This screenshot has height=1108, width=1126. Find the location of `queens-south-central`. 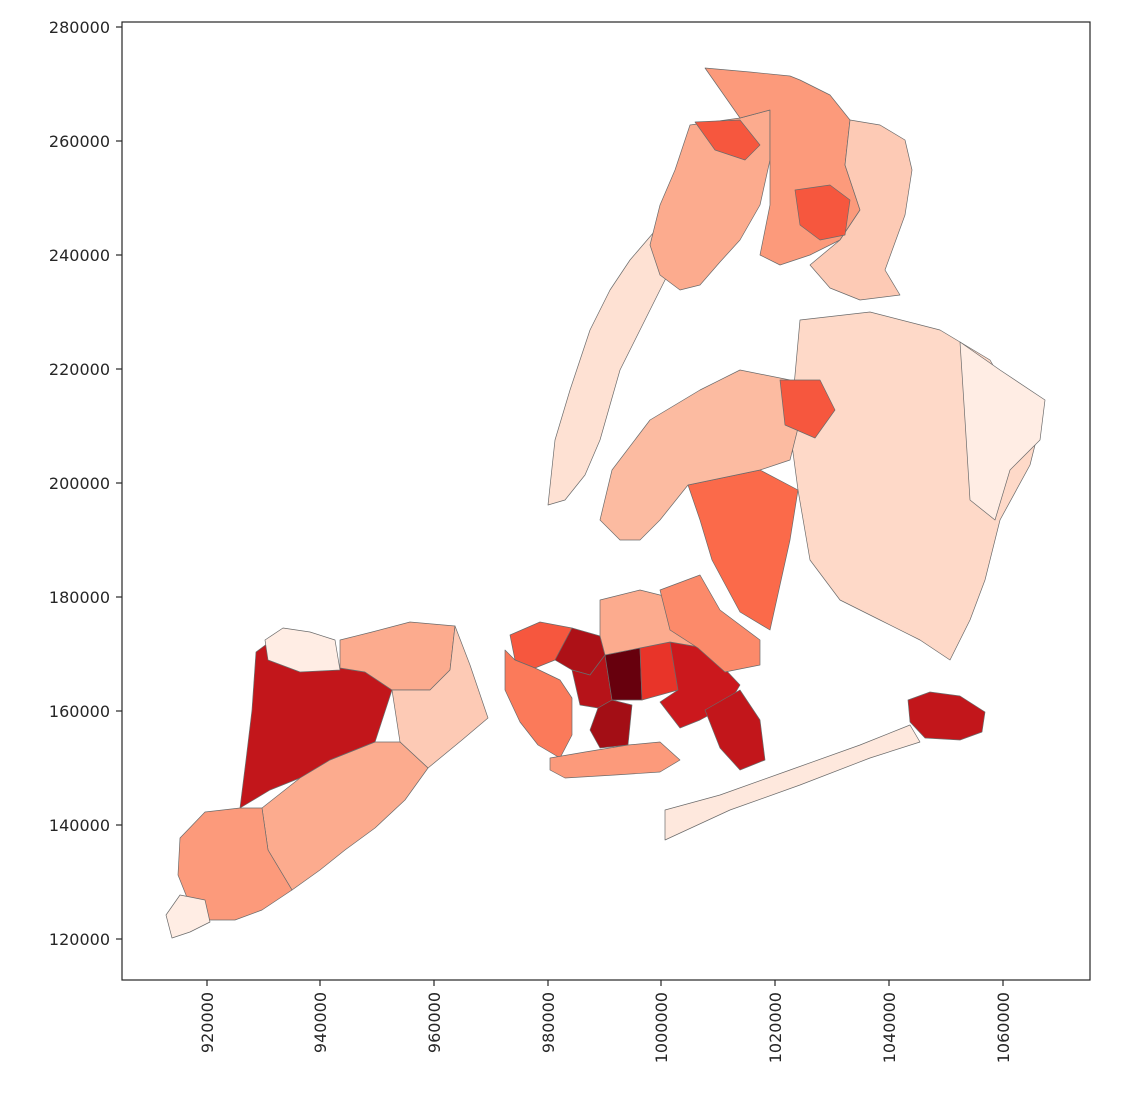

queens-south-central is located at coordinates (710, 623).